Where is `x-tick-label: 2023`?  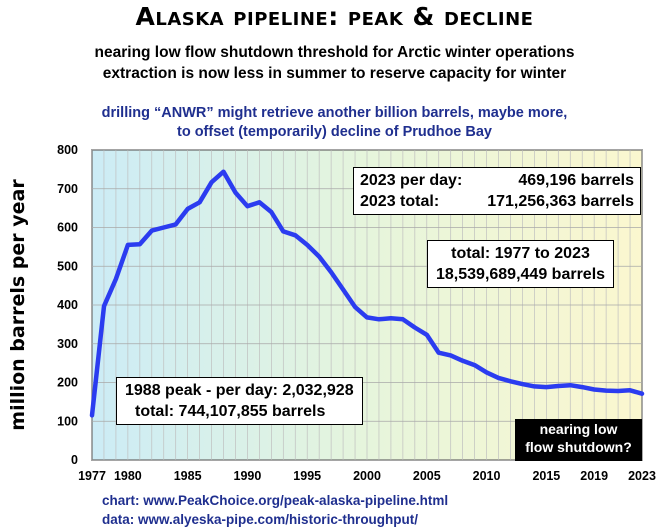
x-tick-label: 2023 is located at coordinates (642, 476).